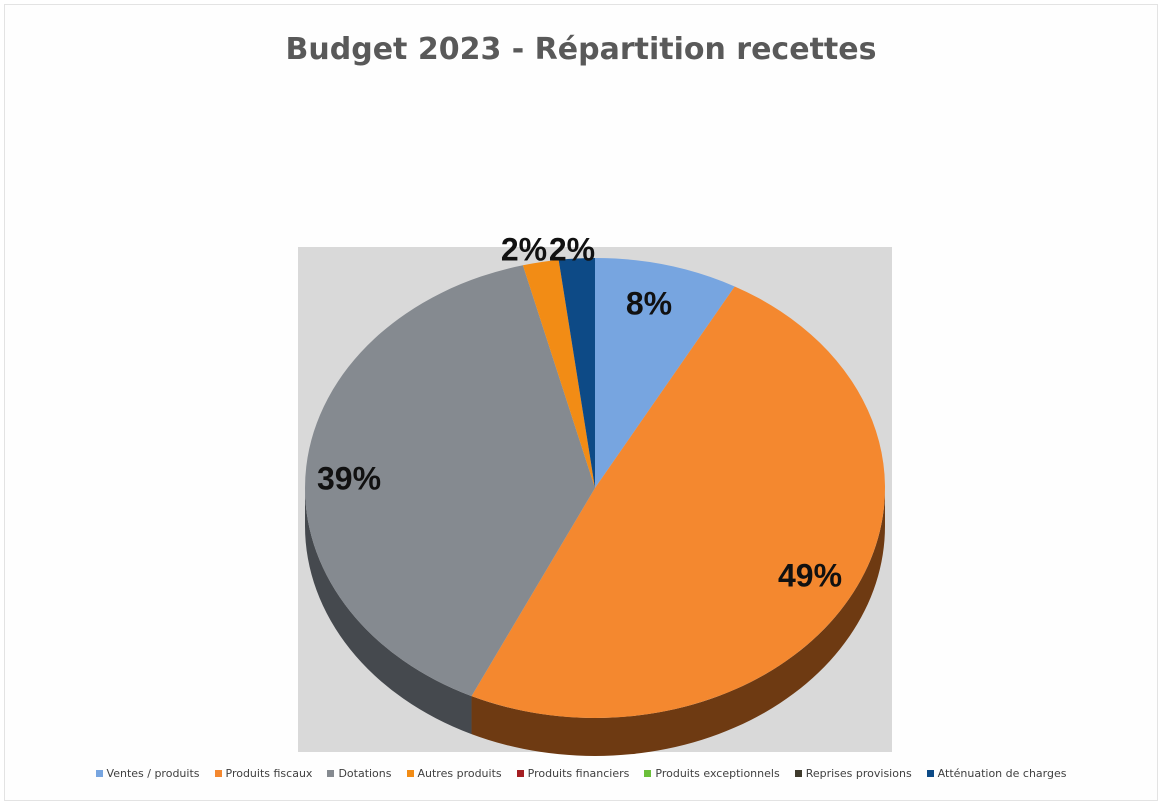  Describe the element at coordinates (524, 249) in the screenshot. I see `data-label-autres-produits: 2%` at that location.